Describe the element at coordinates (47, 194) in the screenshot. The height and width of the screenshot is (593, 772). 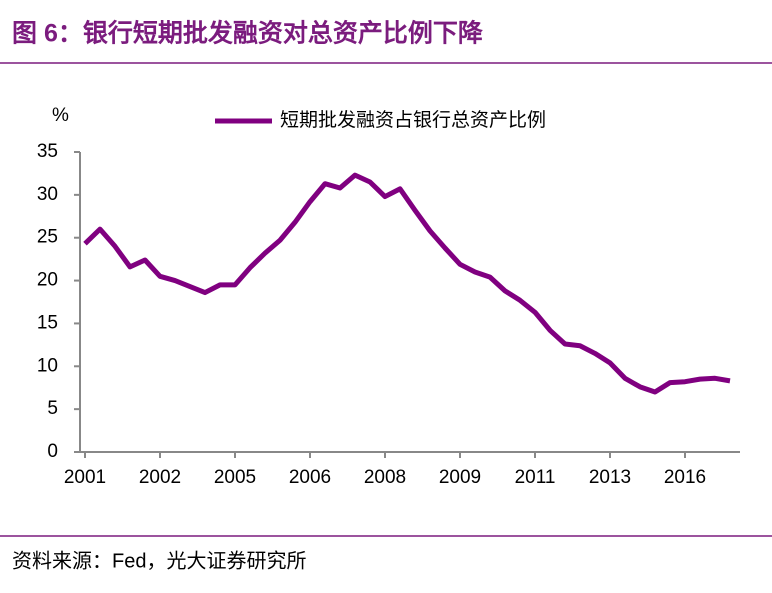
I see `y-tick-label: 30` at that location.